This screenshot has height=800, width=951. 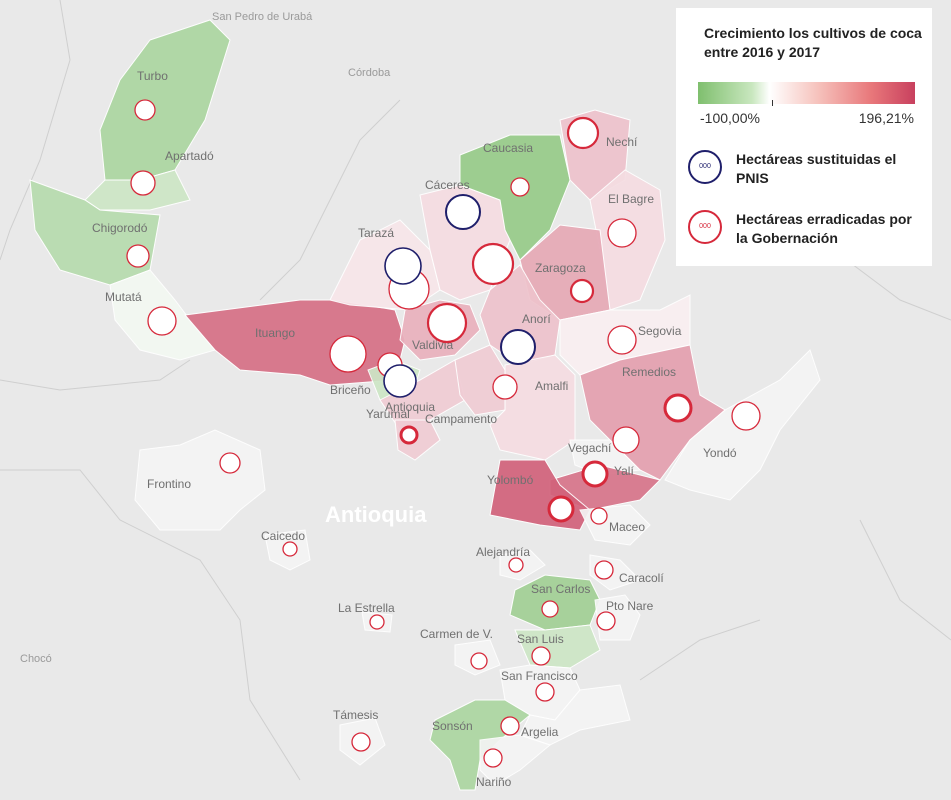 I want to click on municipality-label-yarumal: Yarumal, so click(x=388, y=414).